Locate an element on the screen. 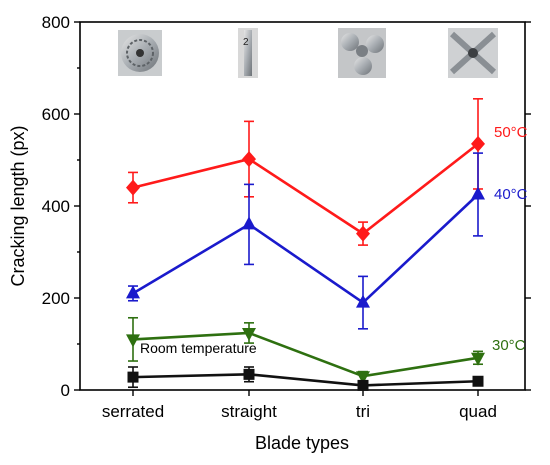 This screenshot has width=550, height=465. x-tick-label: serrated is located at coordinates (133, 411).